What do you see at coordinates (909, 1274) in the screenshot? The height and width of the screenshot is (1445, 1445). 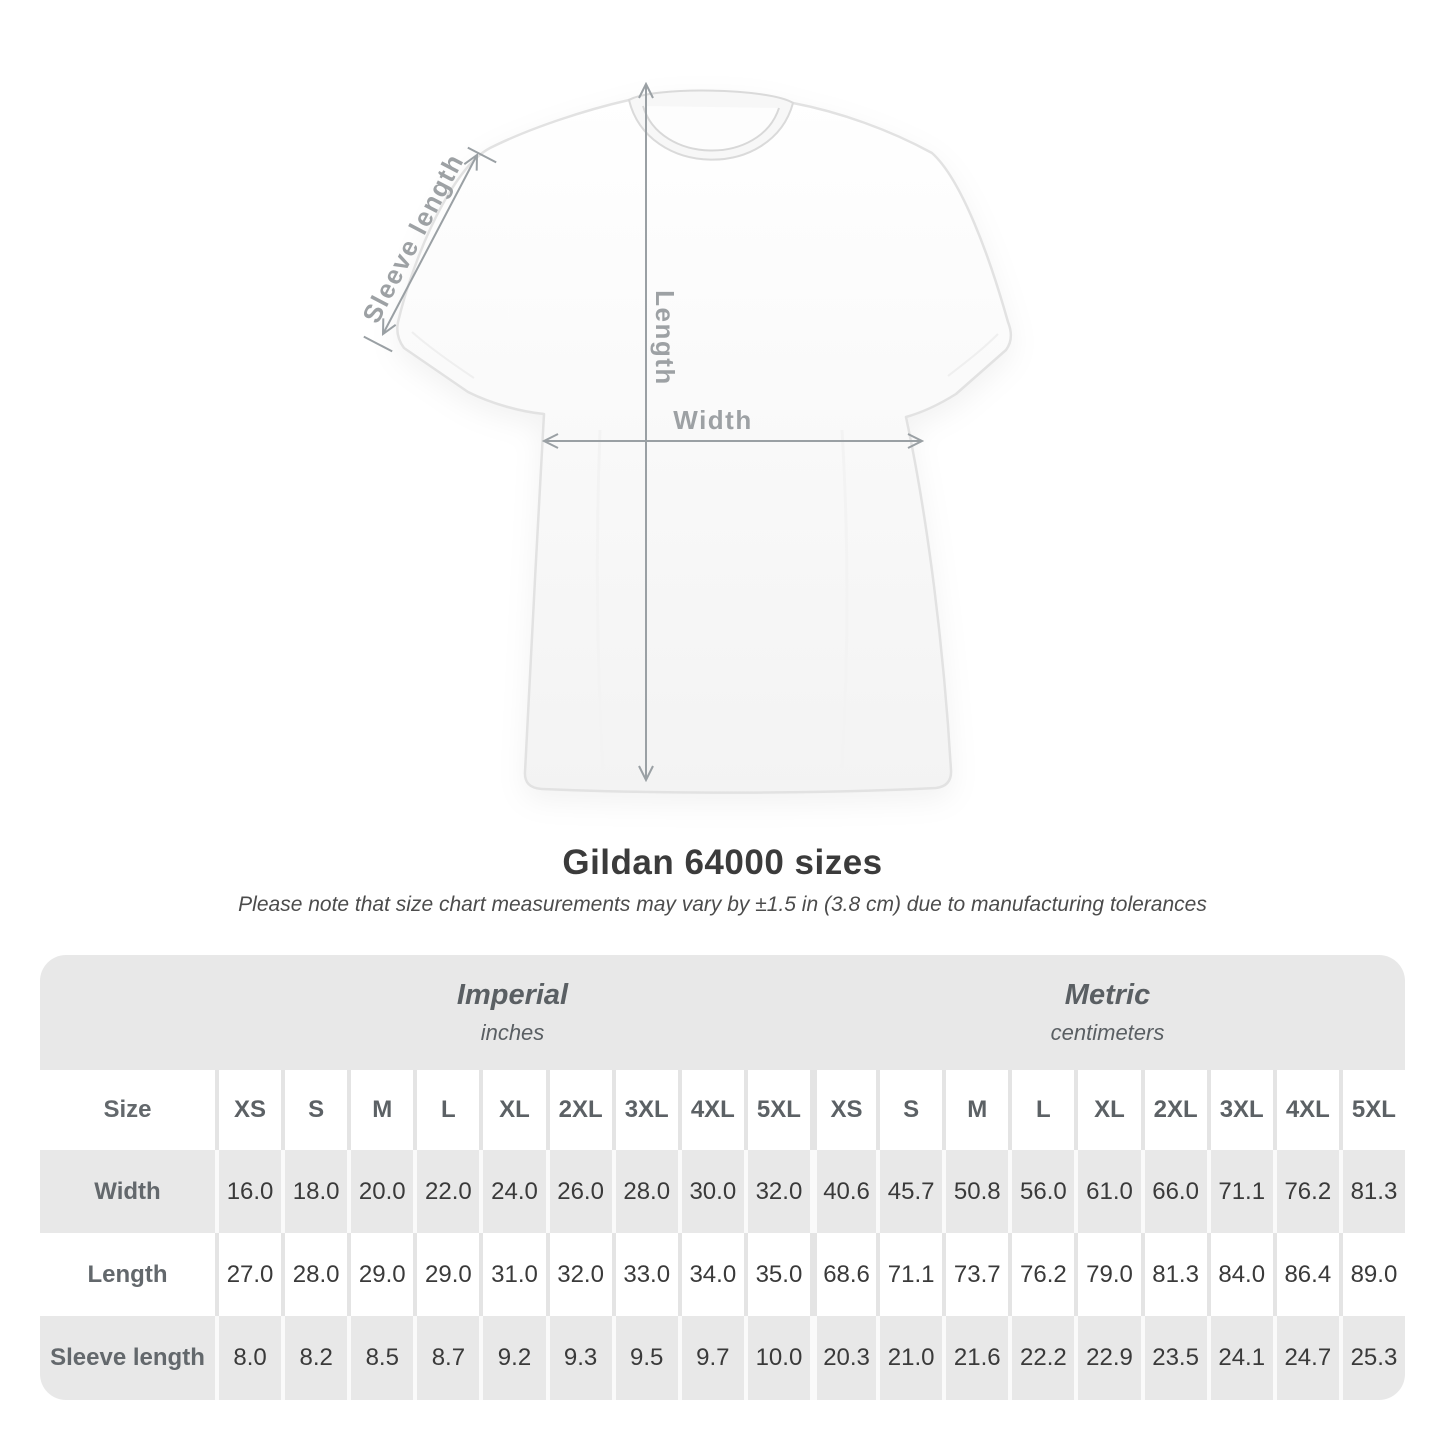 I see `cell-length-metric-s: 71.1` at bounding box center [909, 1274].